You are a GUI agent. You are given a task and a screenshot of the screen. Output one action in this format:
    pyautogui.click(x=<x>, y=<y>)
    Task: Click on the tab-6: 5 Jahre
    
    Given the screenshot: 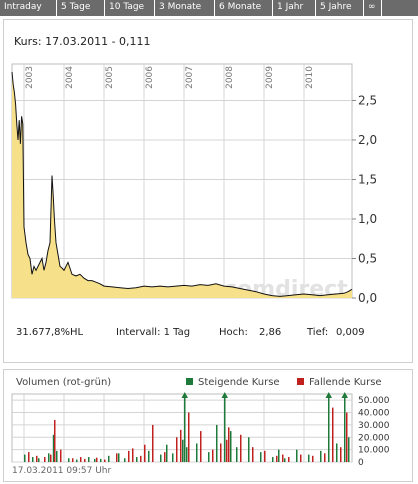 What is the action you would take?
    pyautogui.click(x=340, y=8)
    